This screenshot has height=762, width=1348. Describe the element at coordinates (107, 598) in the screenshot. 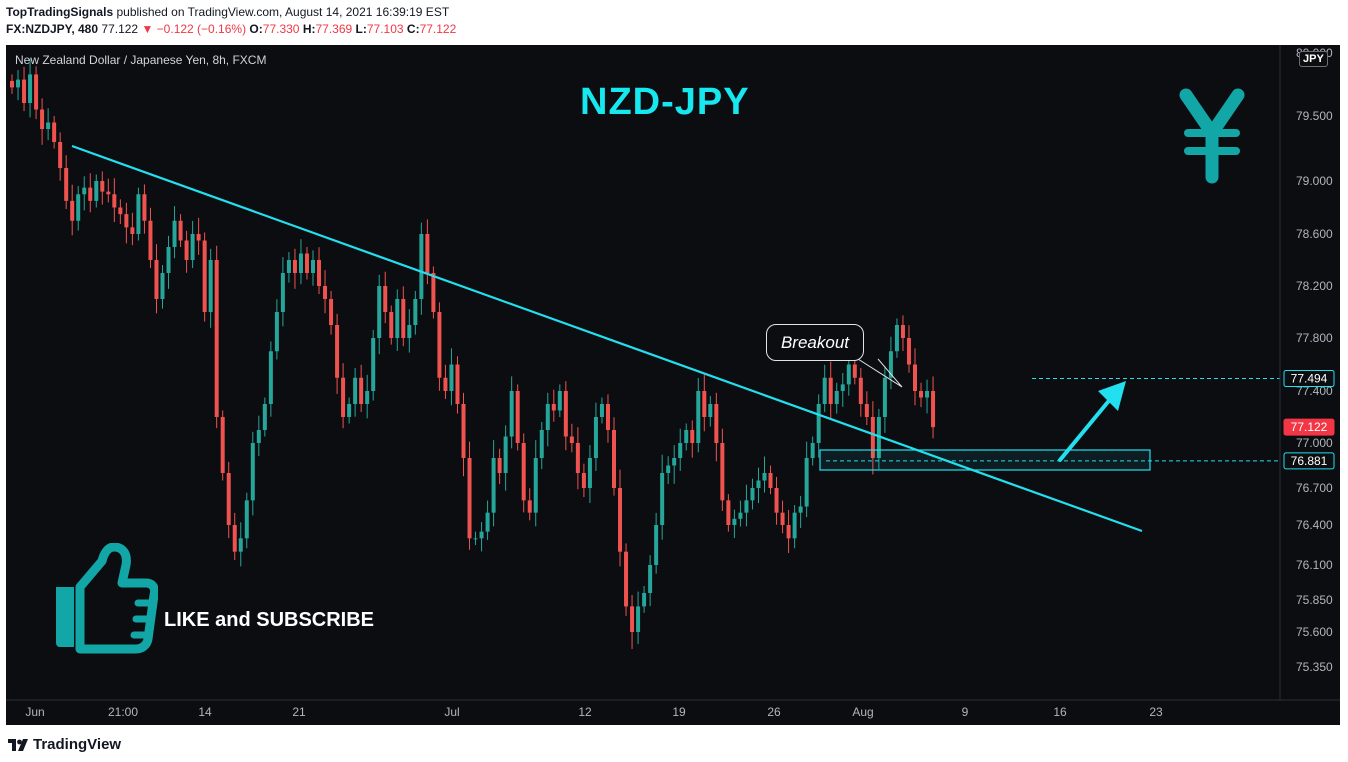

I see `thumbs-up-icon` at that location.